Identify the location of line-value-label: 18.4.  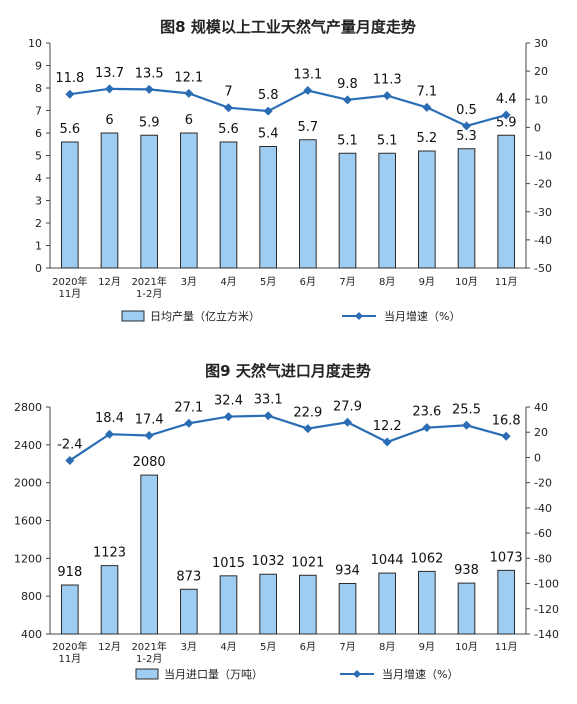
(109, 418).